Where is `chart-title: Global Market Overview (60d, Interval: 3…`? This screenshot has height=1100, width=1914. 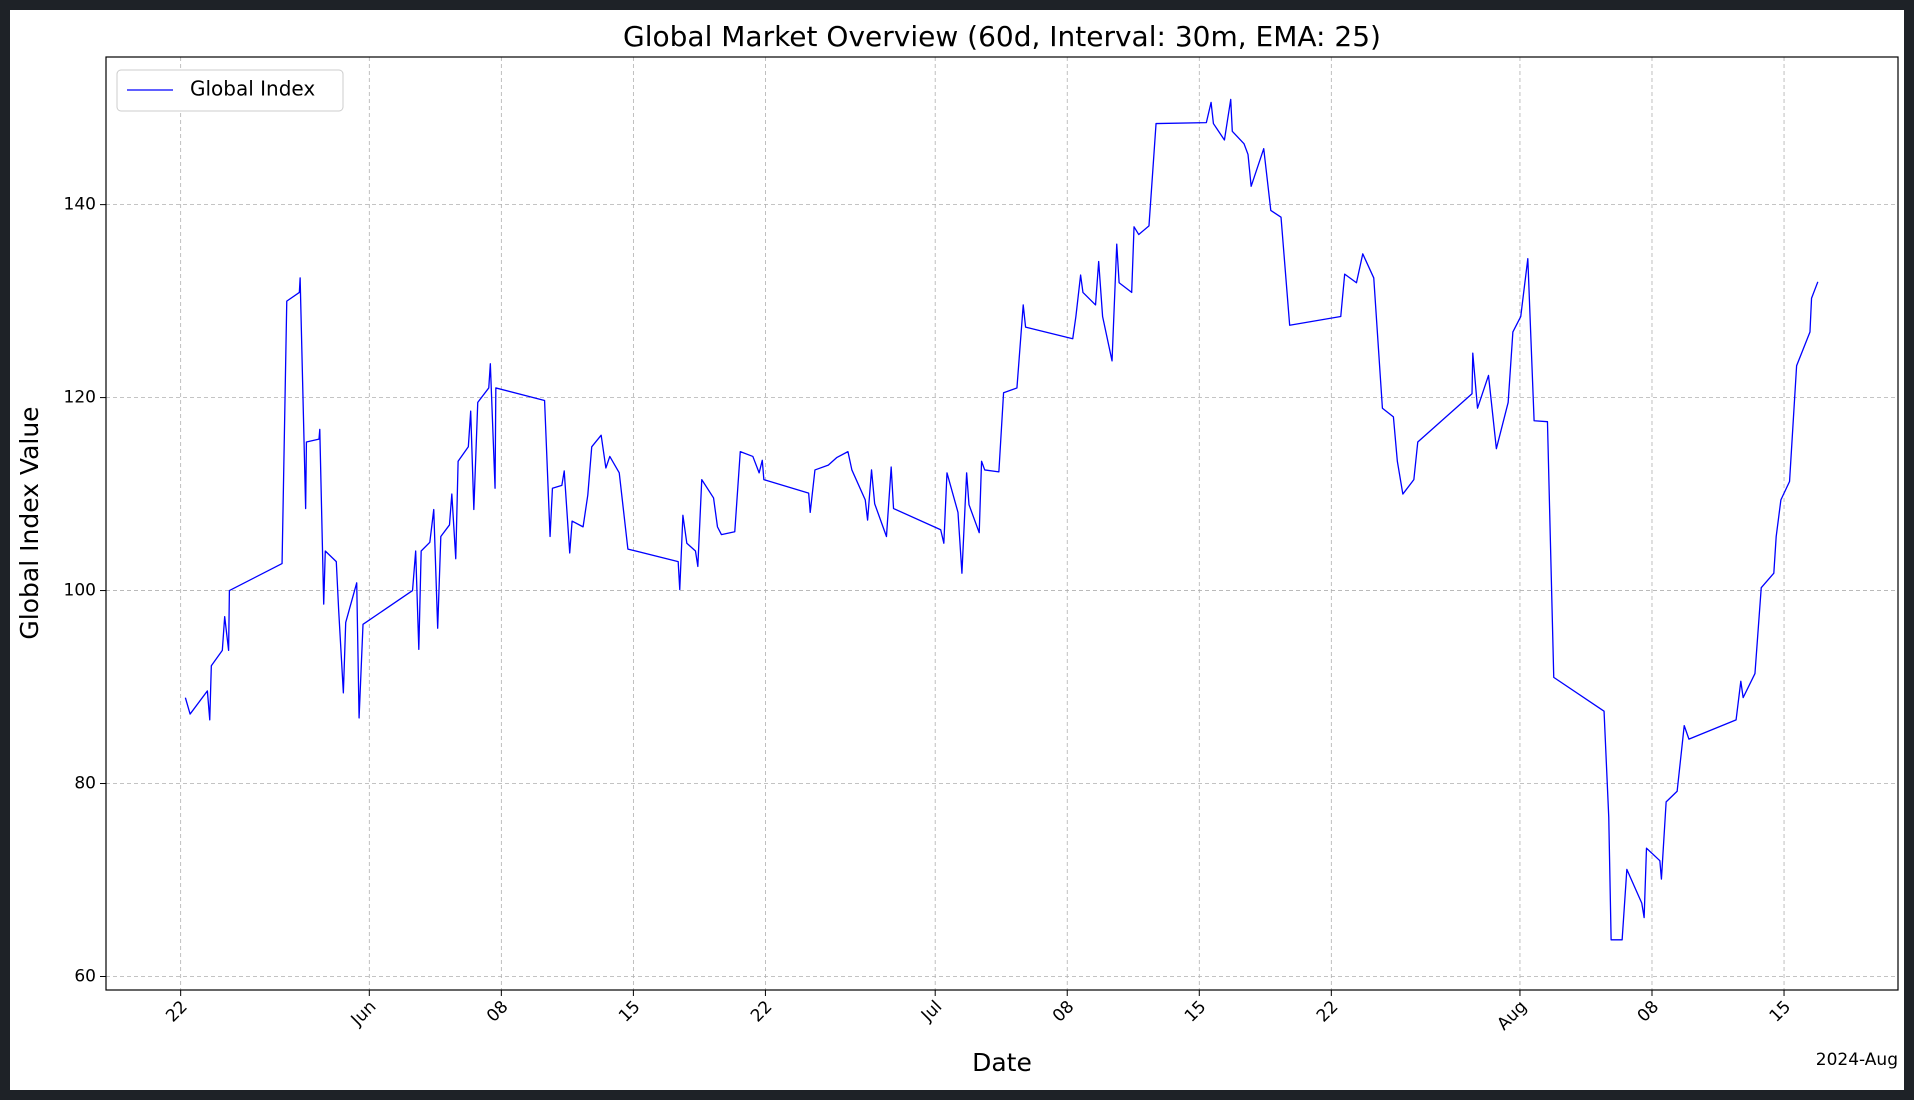 chart-title: Global Market Overview (60d, Interval: 3… is located at coordinates (1002, 36).